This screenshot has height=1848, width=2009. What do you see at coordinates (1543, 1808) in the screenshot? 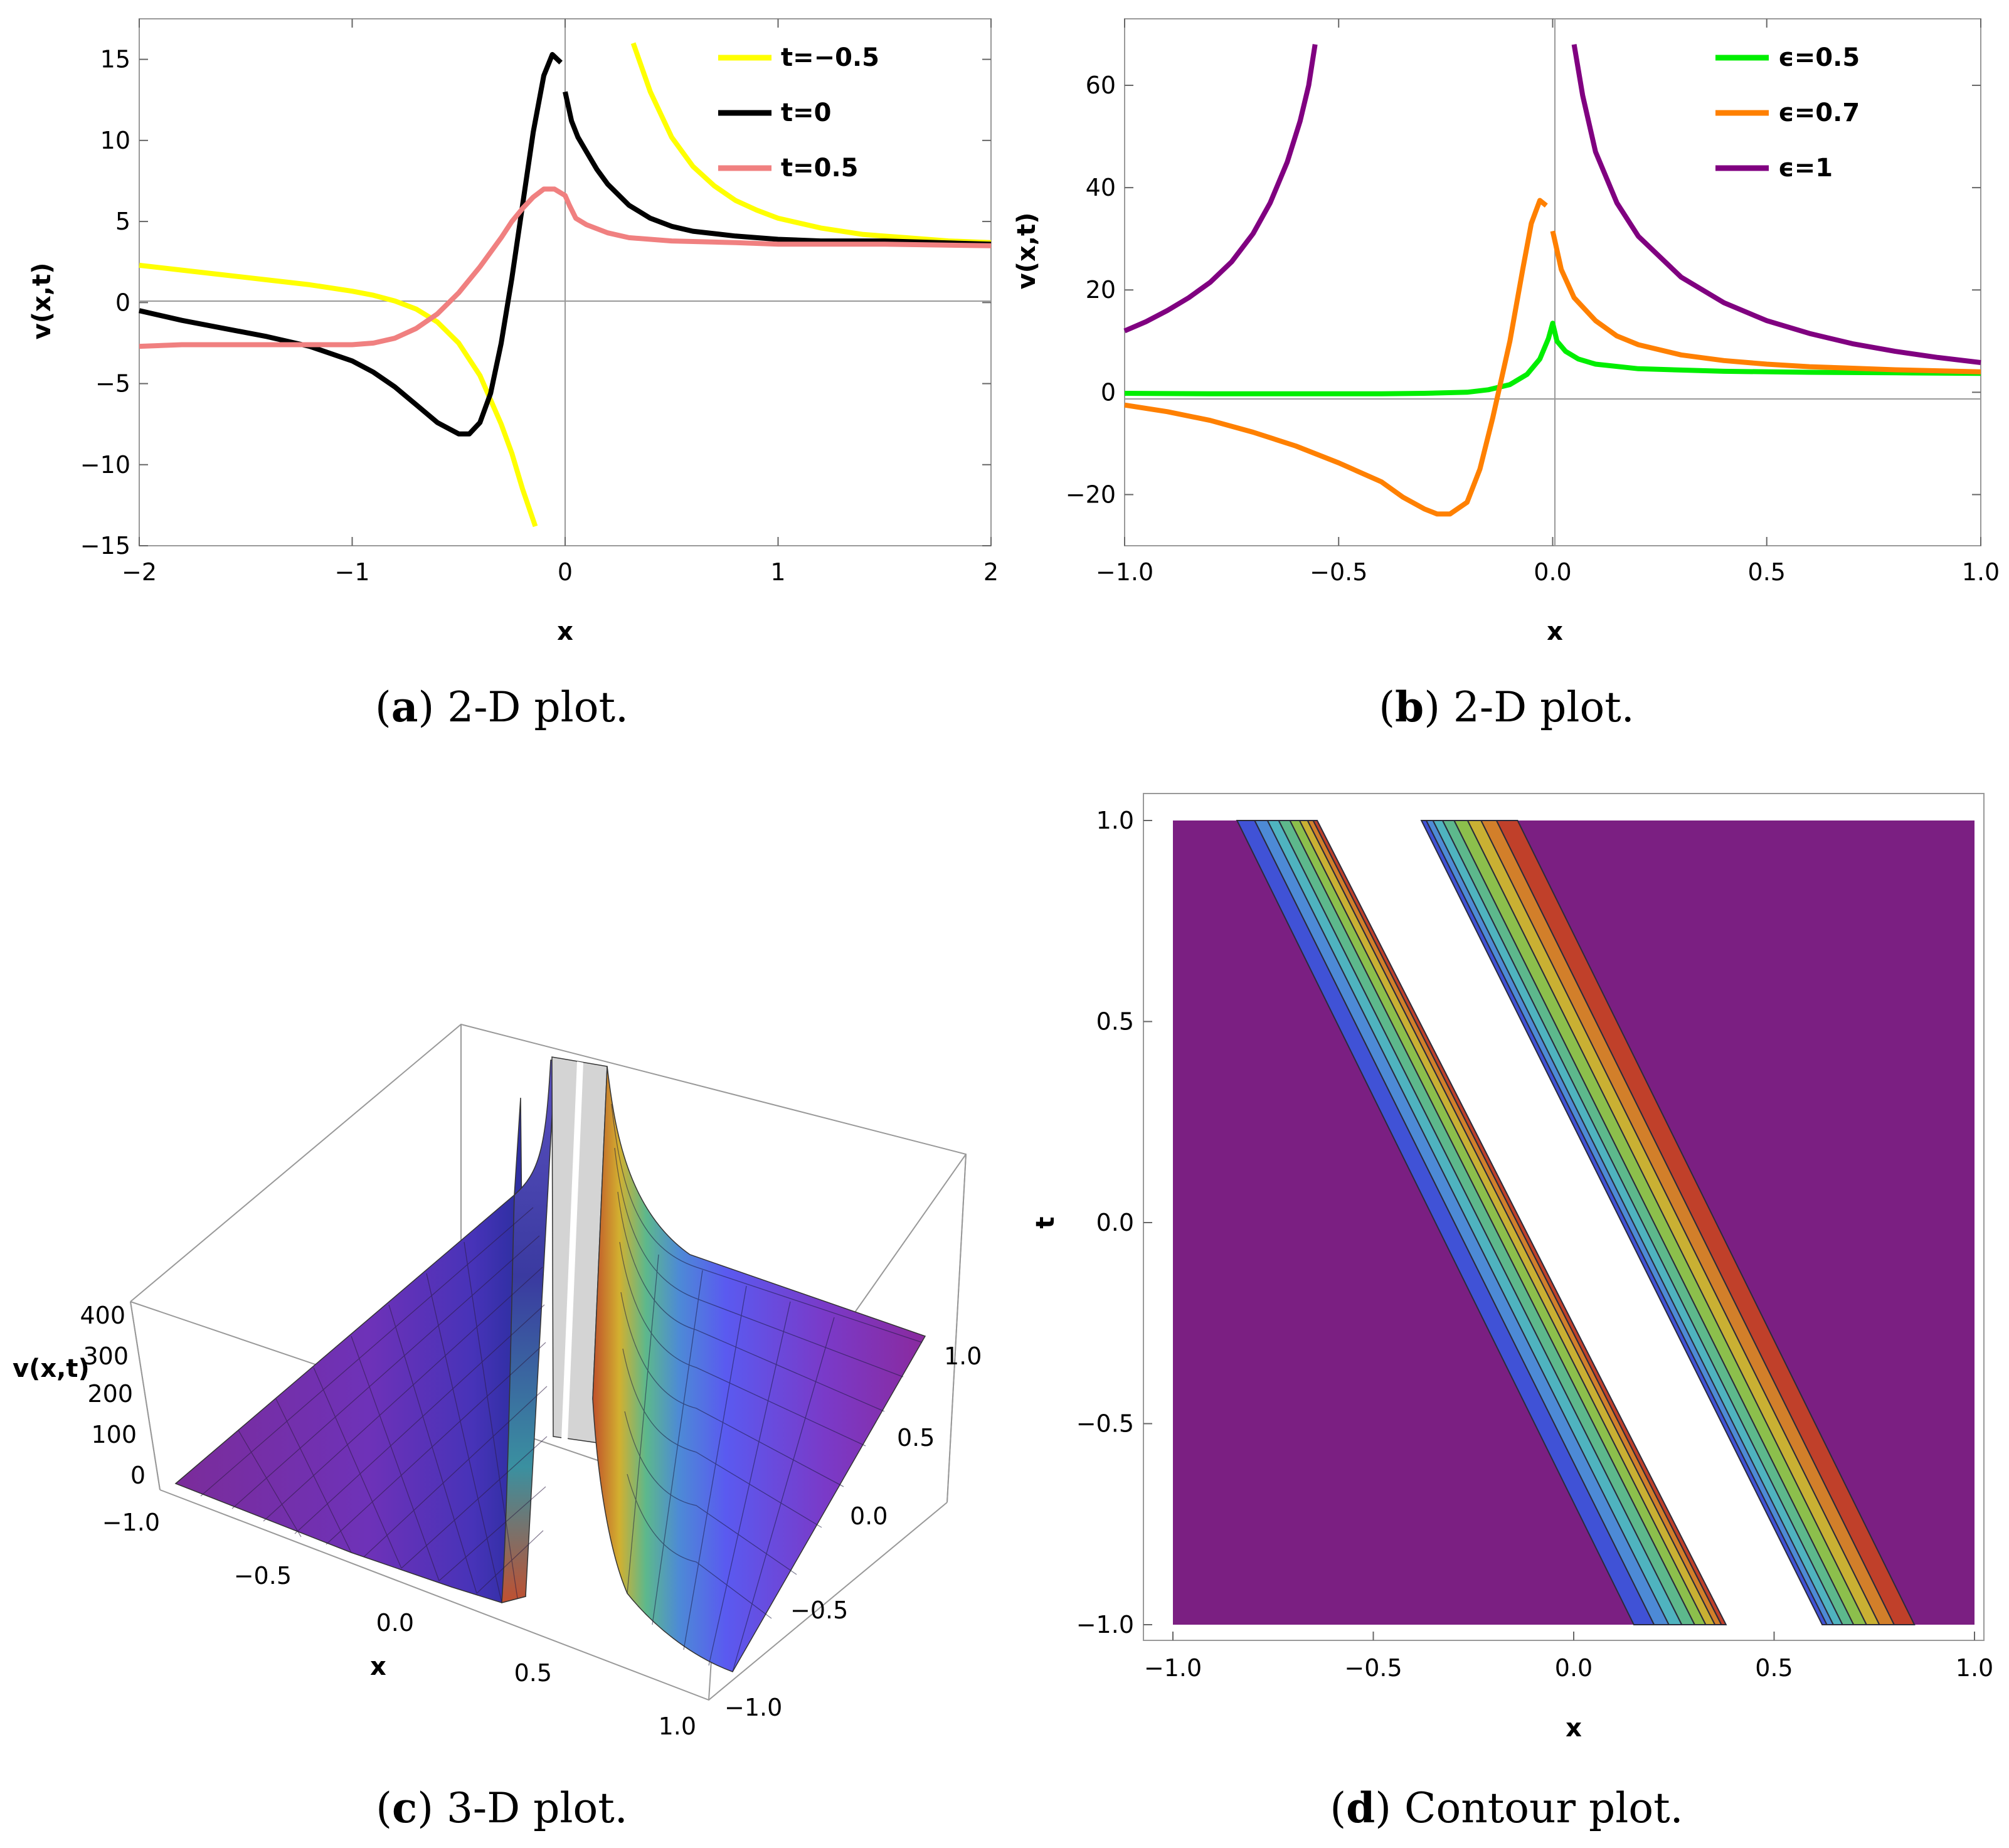
I see `caption-text: Contour plot.` at bounding box center [1543, 1808].